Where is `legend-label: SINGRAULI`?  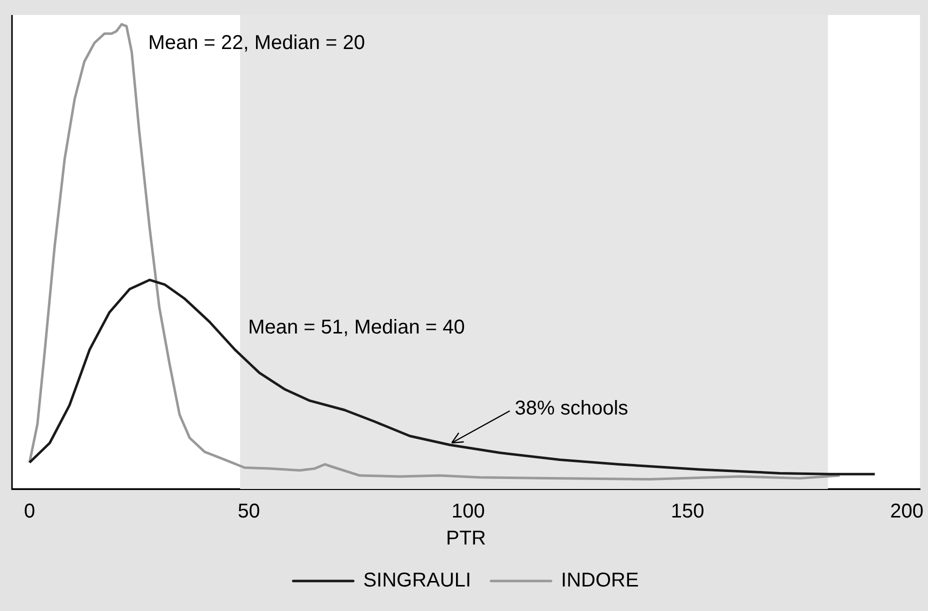
legend-label: SINGRAULI is located at coordinates (417, 581).